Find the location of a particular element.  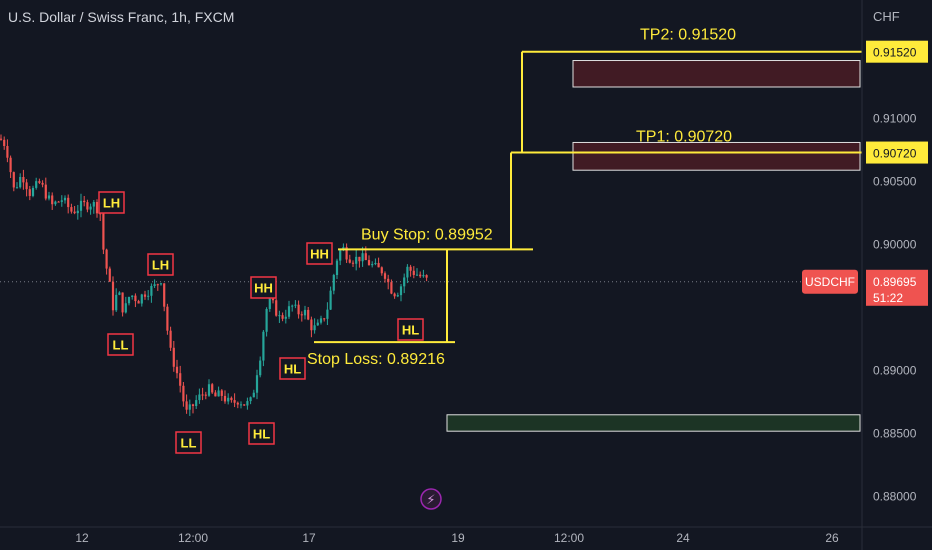

swing-label: LH is located at coordinates (160, 265).